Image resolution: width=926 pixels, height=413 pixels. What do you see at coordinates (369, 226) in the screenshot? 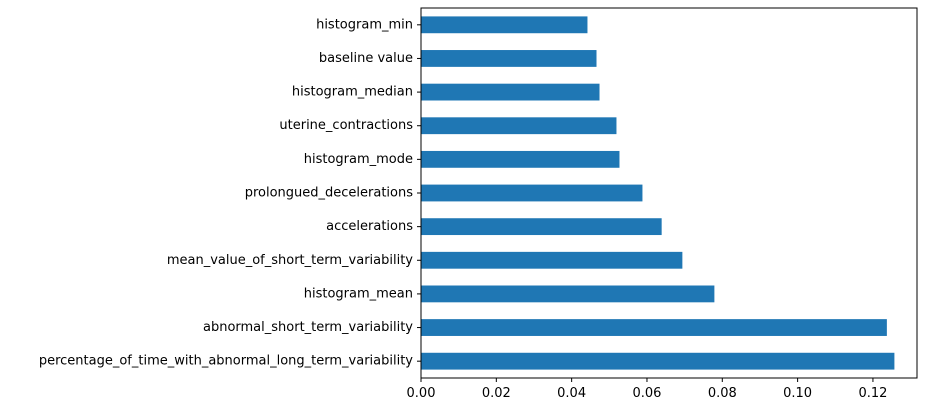
I see `y-tick-label: accelerations` at bounding box center [369, 226].